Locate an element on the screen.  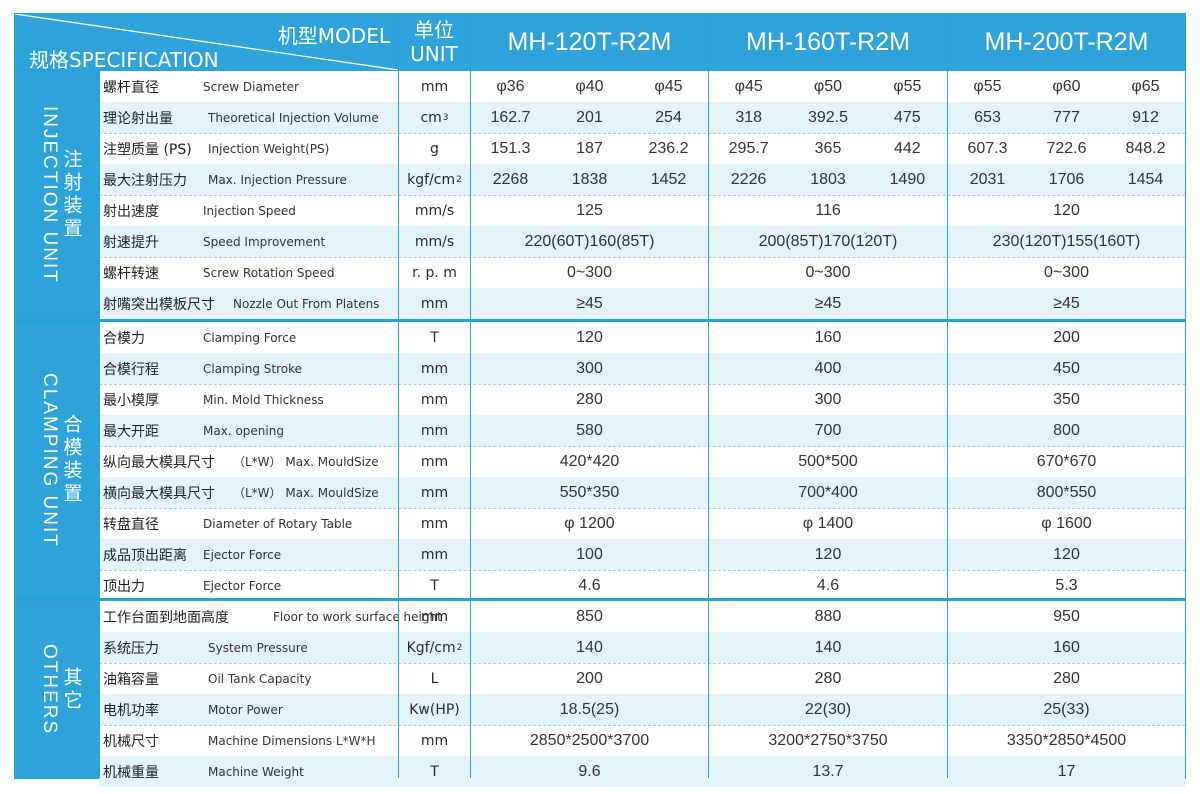
spec-row: 系统压力 System Pressure Kgf/cm 2 140 140 160 is located at coordinates (642, 648).